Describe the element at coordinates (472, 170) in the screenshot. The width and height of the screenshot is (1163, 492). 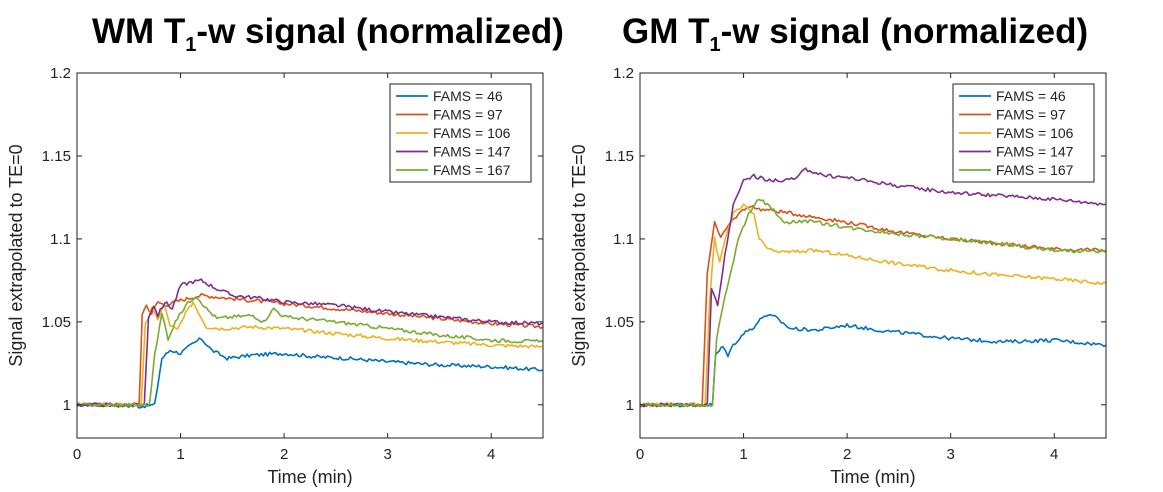
I see `legend-label-left-4: FAMS = 167` at that location.